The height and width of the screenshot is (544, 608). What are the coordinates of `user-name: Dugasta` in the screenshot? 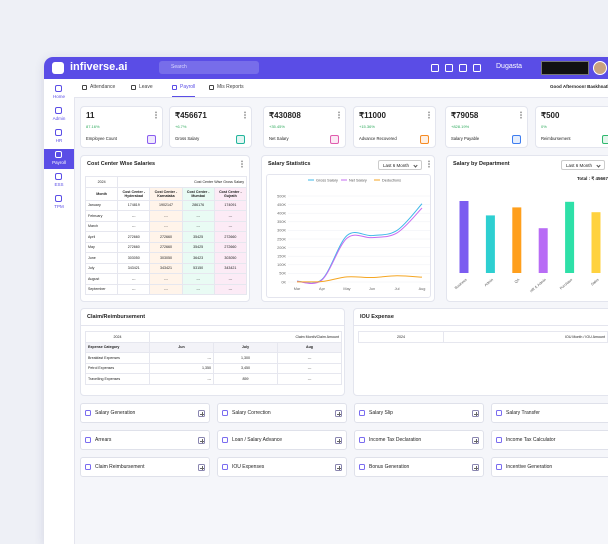 It's located at (509, 66).